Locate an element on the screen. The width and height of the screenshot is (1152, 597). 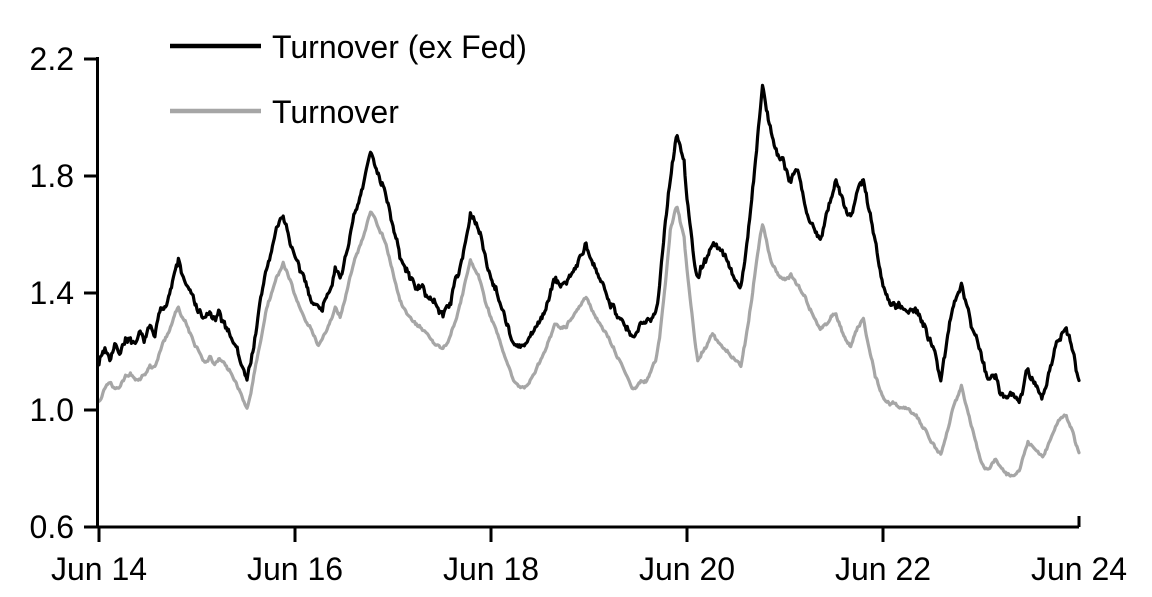
y-tick-label: 2.2 is located at coordinates (52, 59).